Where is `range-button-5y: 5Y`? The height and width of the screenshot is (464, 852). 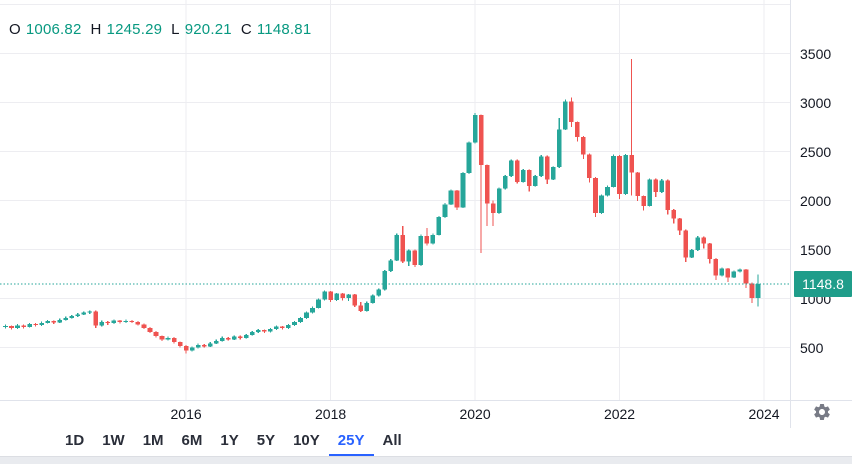 range-button-5y: 5Y is located at coordinates (266, 442).